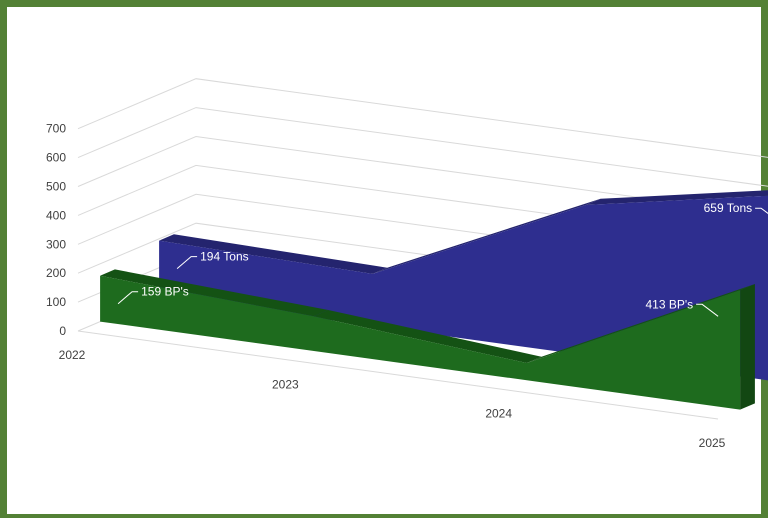  I want to click on area-side-face, so click(747, 347).